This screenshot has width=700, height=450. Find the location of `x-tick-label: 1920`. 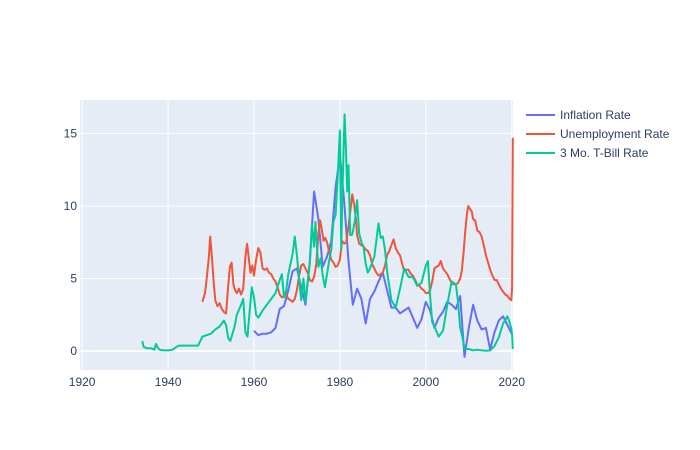

x-tick-label: 1920 is located at coordinates (82, 382).